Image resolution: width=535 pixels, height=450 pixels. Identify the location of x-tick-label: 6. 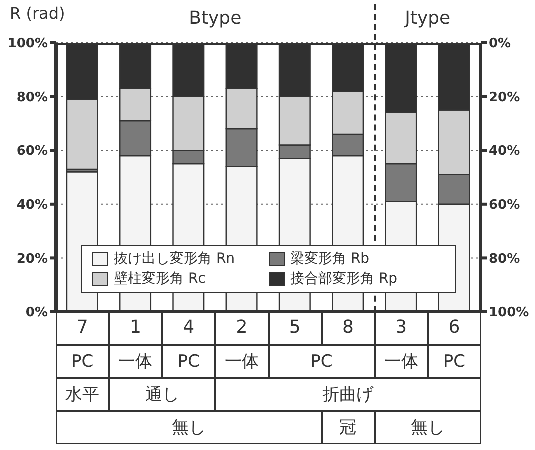
(454, 327).